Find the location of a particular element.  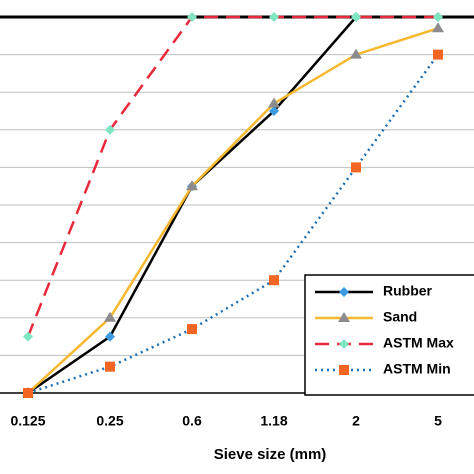

x-tick-label: 5 is located at coordinates (438, 421).